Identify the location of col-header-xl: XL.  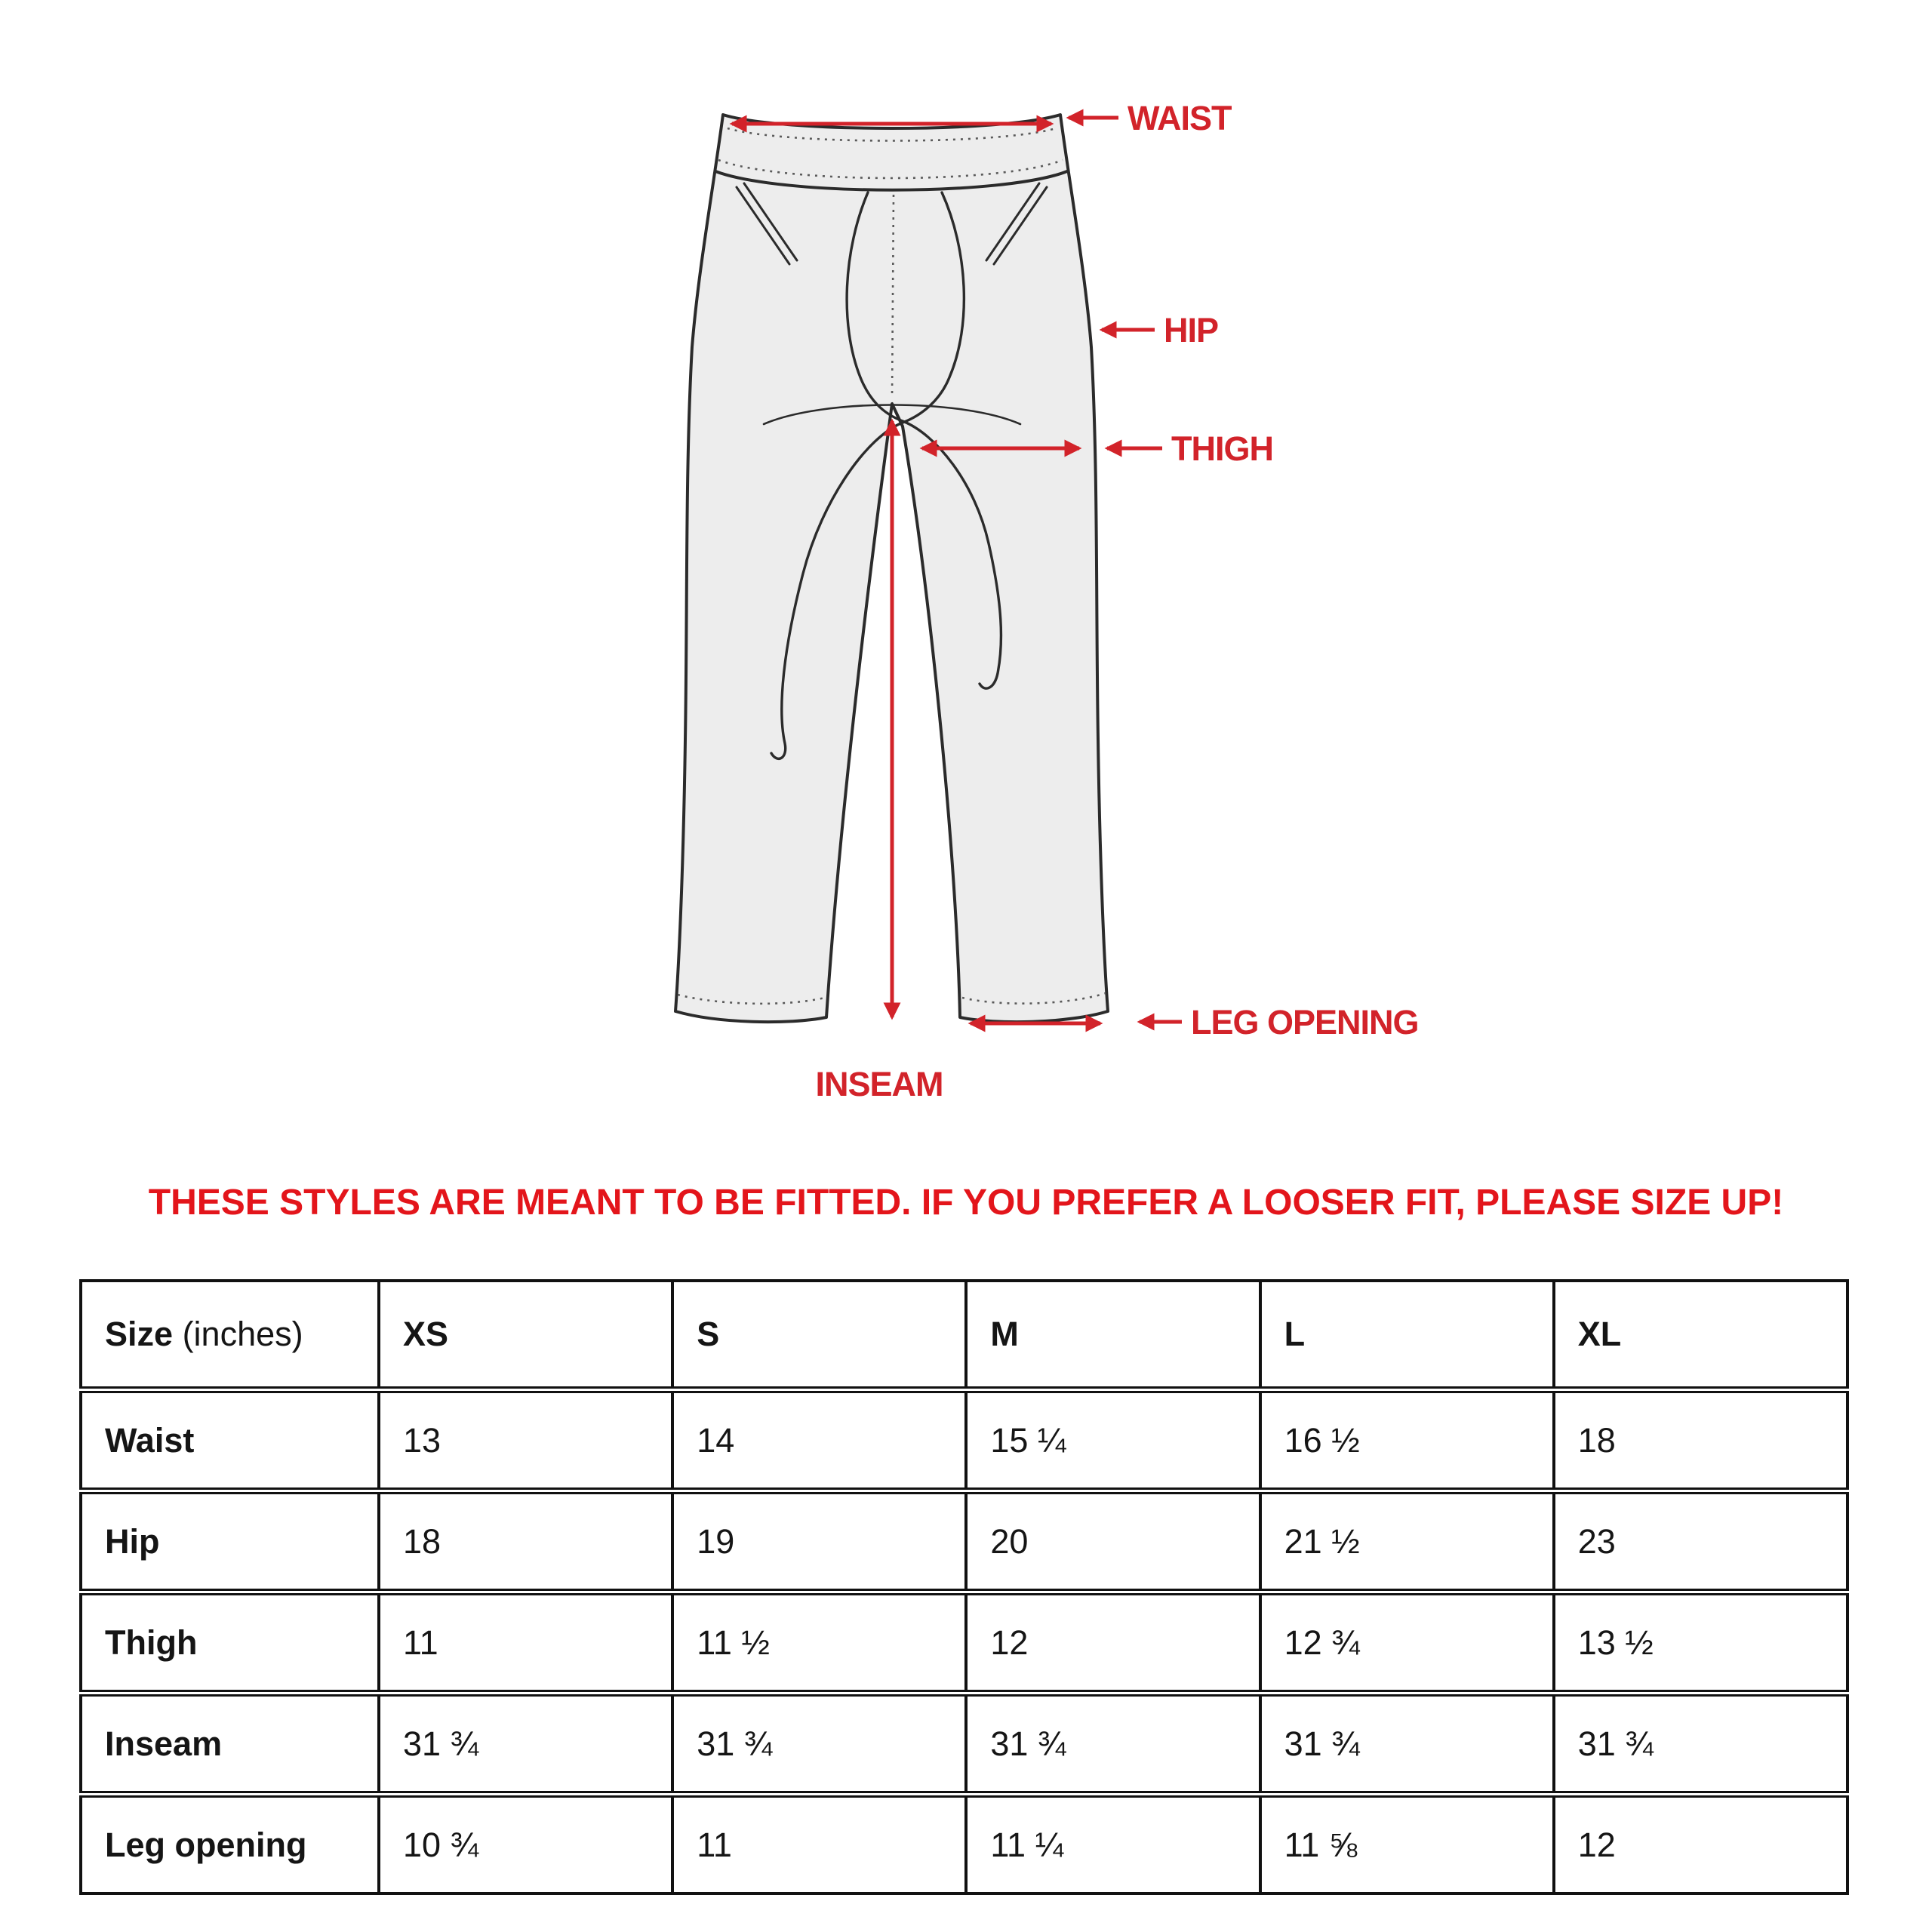
(1701, 1335).